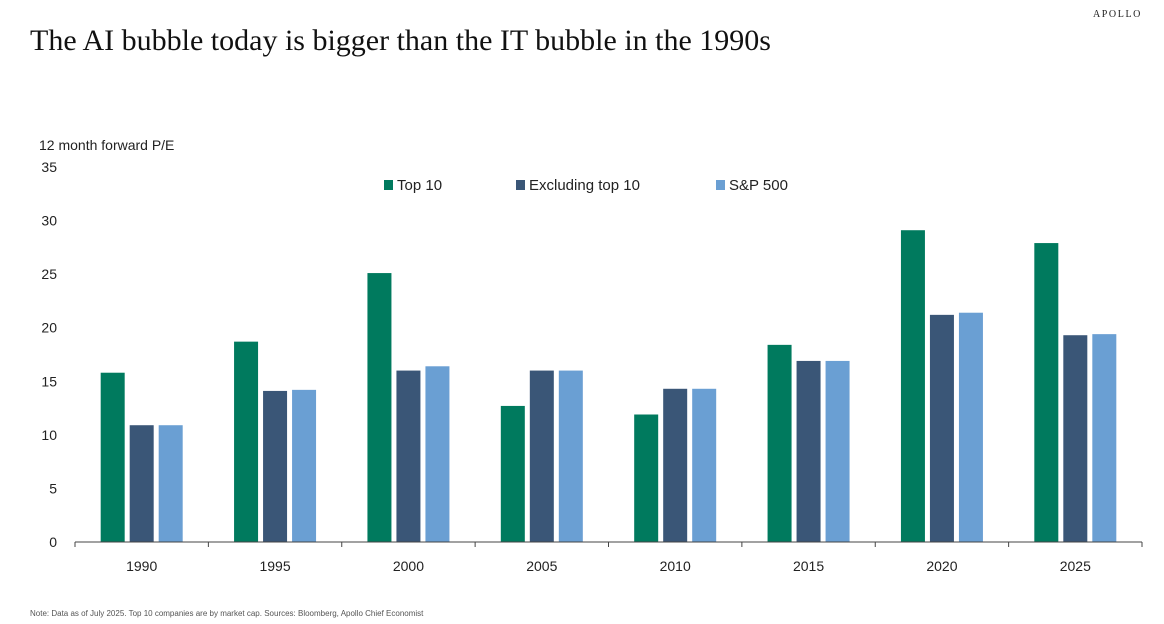 This screenshot has height=624, width=1164. I want to click on bar-top-10-2015, so click(779, 443).